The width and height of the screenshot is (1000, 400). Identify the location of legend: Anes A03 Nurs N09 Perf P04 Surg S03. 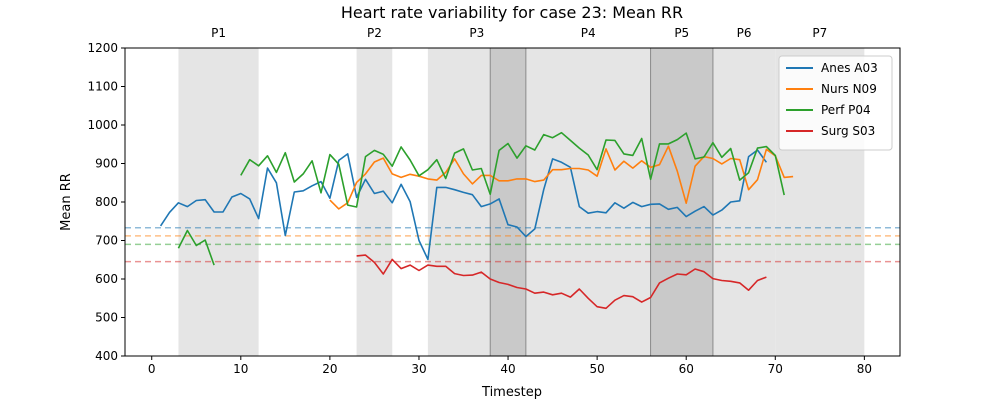
(835, 103).